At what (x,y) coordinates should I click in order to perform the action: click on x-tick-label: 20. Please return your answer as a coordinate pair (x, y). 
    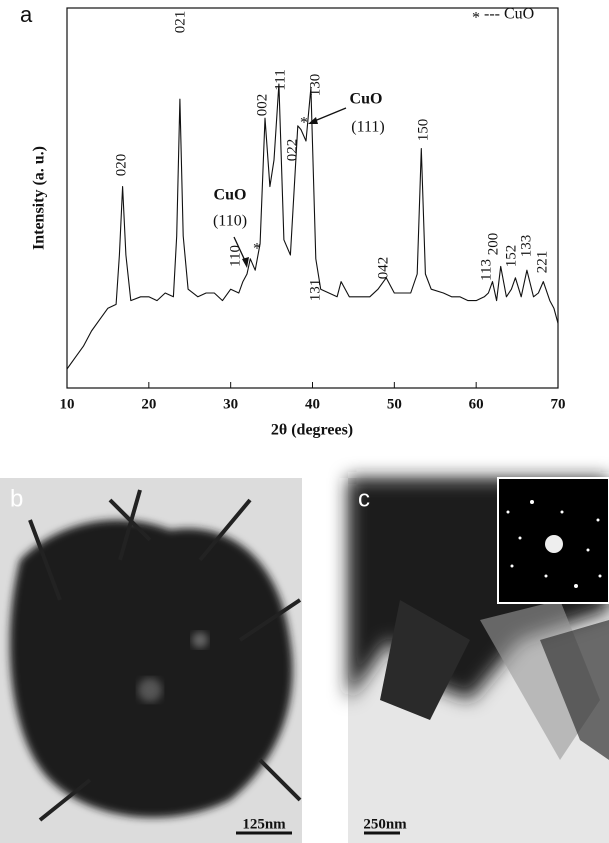
    Looking at the image, I should click on (148, 404).